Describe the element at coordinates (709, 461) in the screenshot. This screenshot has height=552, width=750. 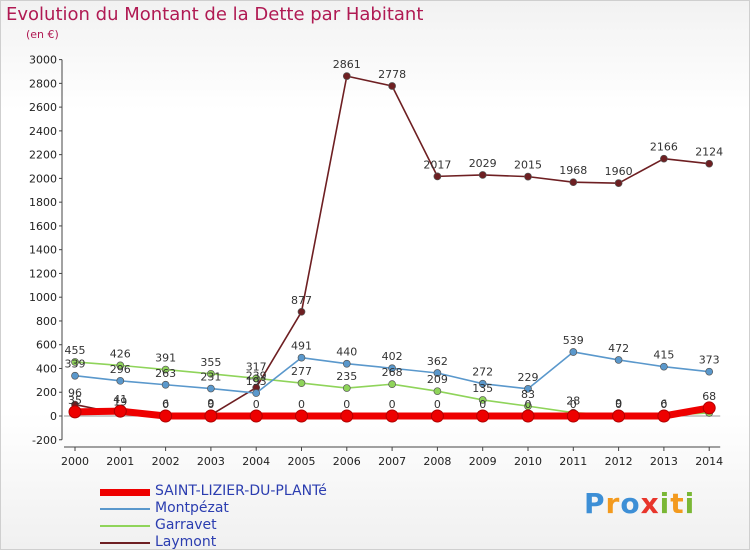
I see `x-tick-label: 2014` at that location.